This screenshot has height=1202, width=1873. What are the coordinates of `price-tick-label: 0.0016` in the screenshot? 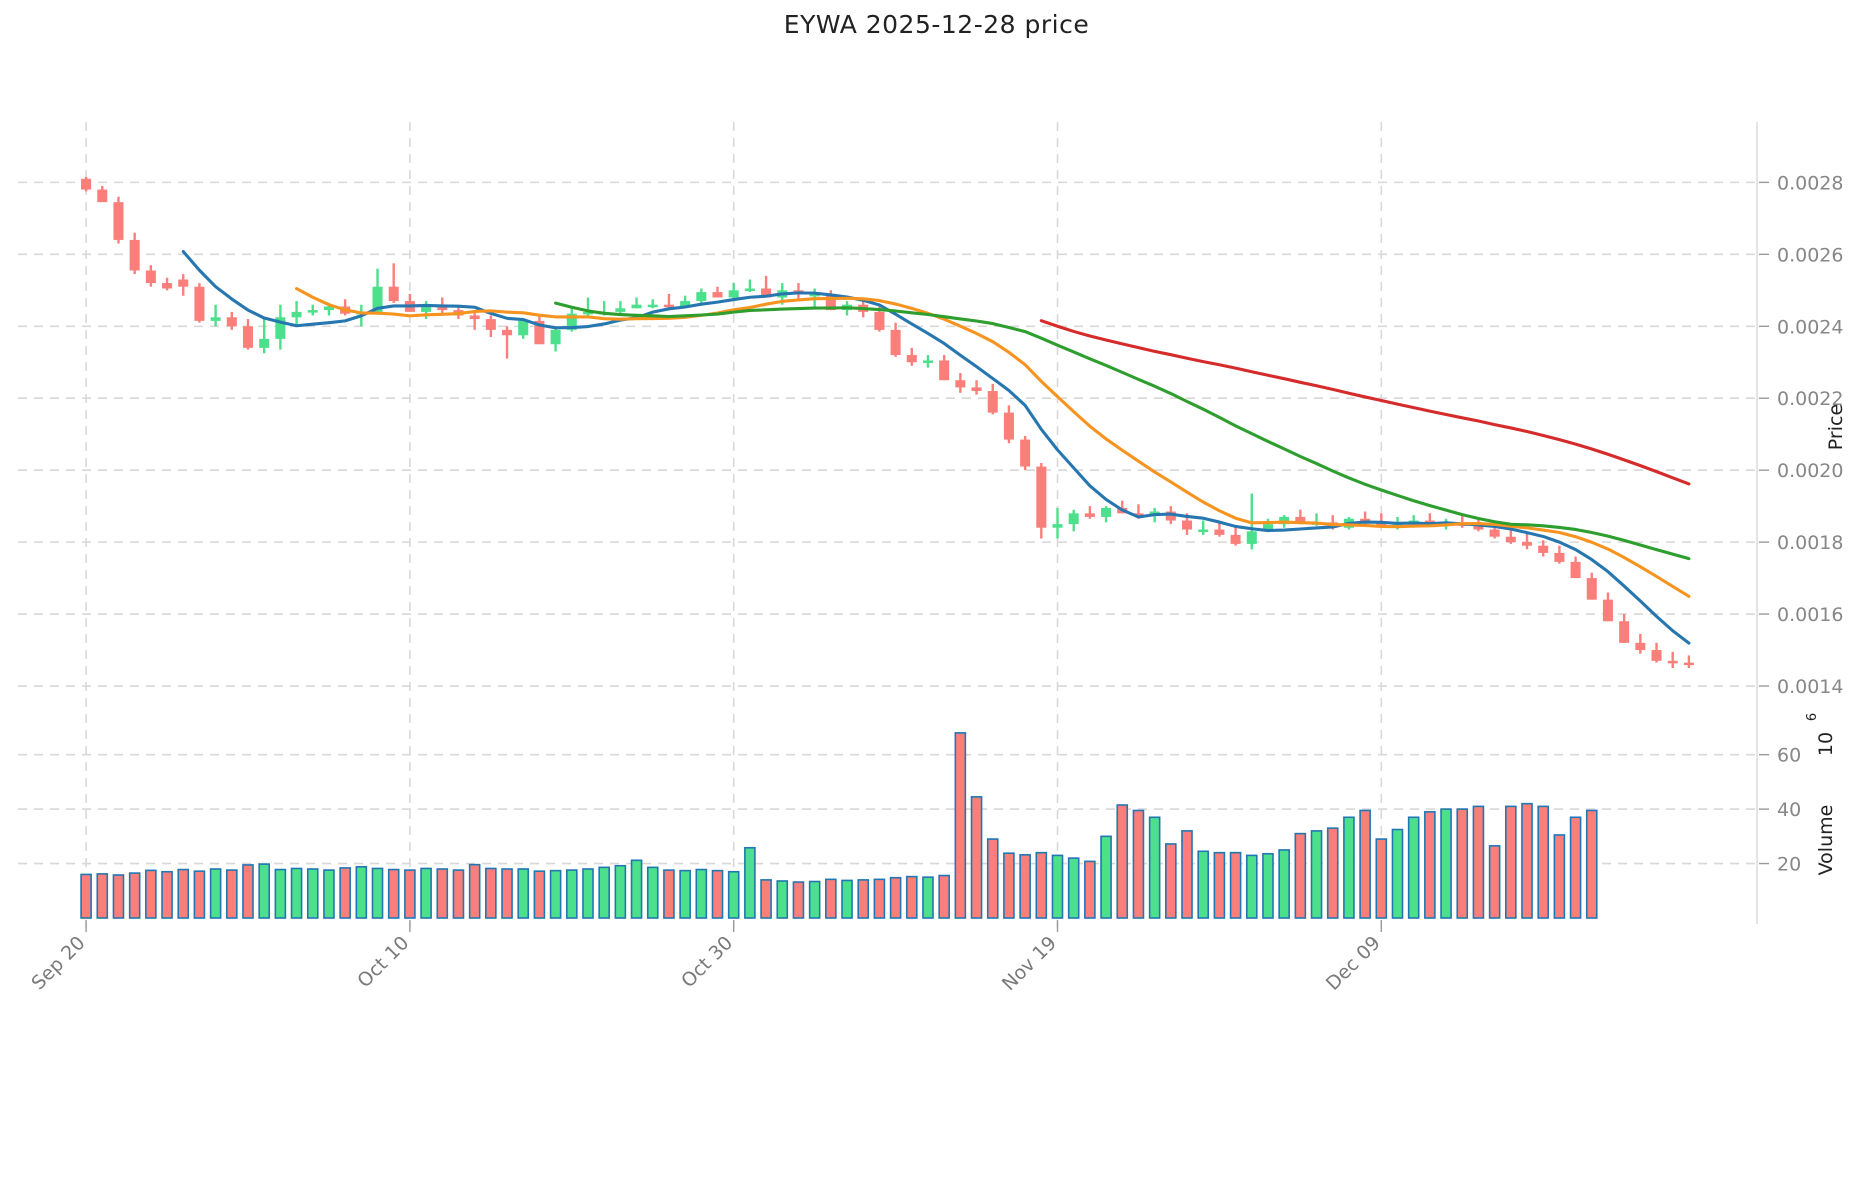 It's located at (1810, 615).